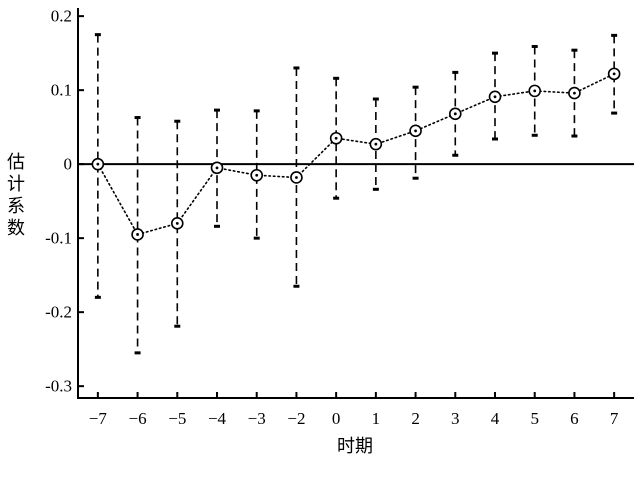  Describe the element at coordinates (64, 201) in the screenshot. I see `y-ticks-group: 0.2 0.1 0 -0.1 -0.2 -0.3` at that location.